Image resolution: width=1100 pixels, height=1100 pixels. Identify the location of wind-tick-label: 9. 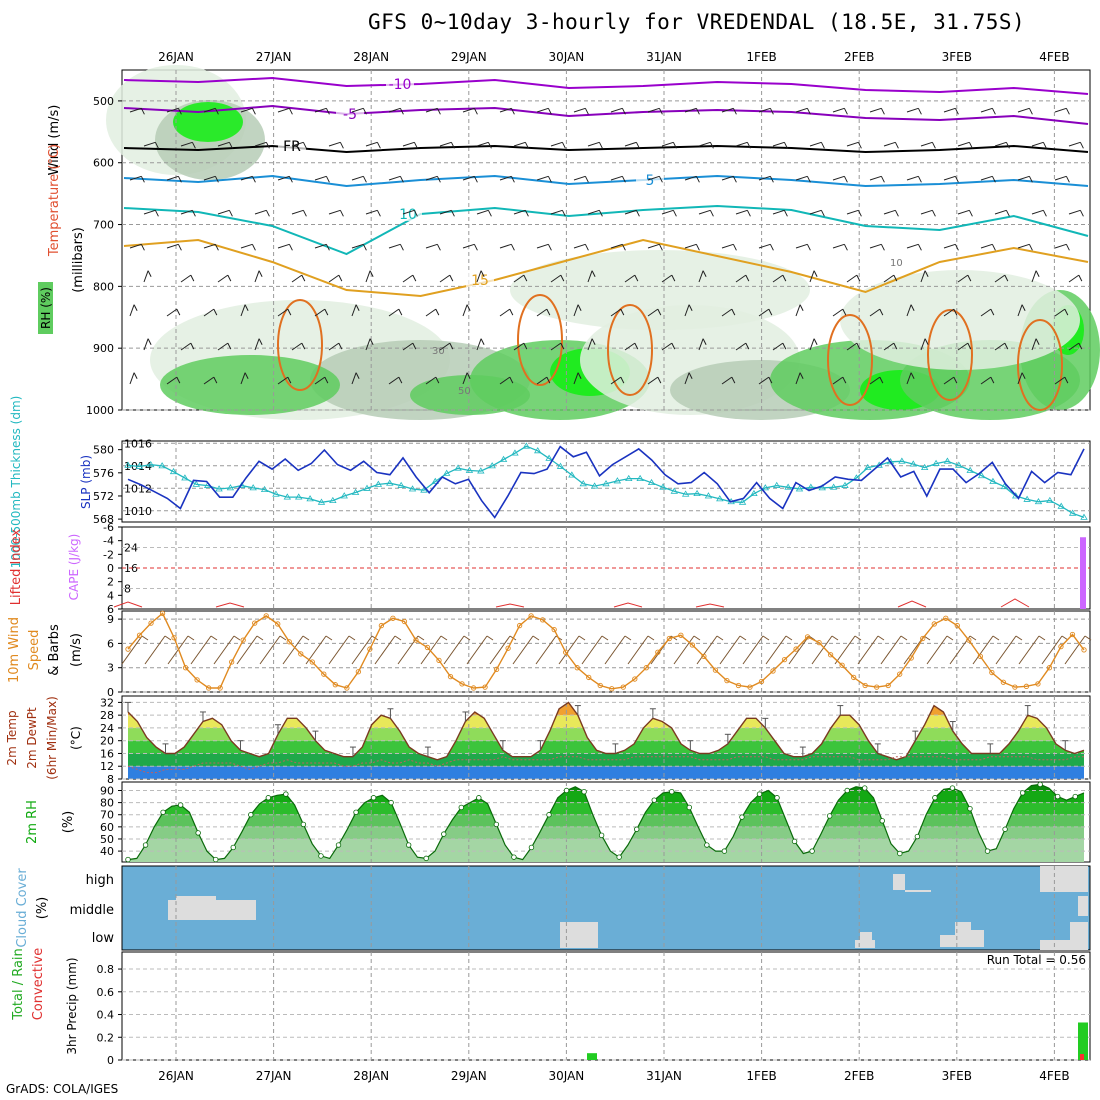
(110, 619).